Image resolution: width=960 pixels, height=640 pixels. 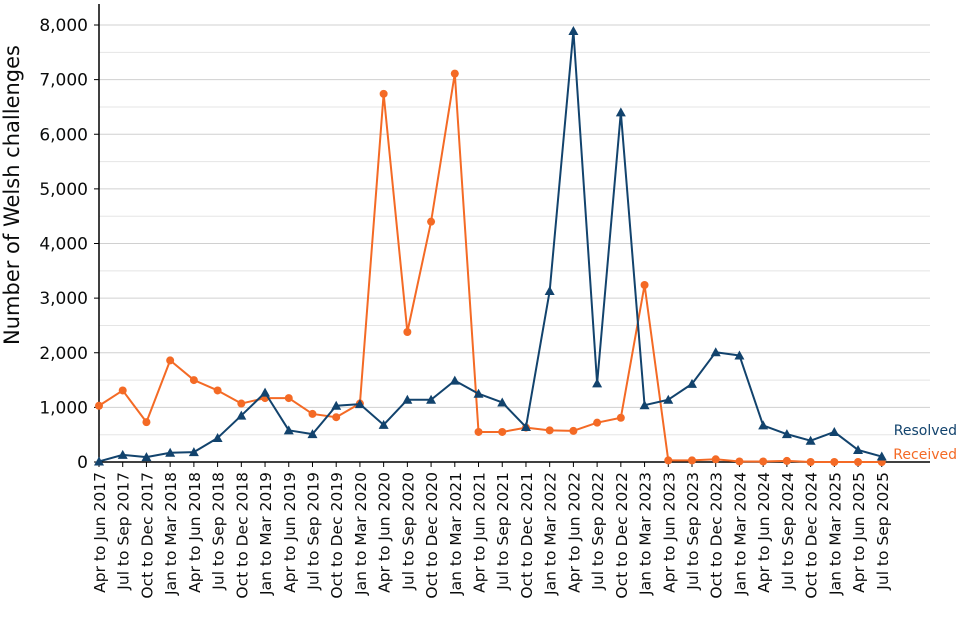 What do you see at coordinates (480, 532) in the screenshot?
I see `x-tick-label: Apr to Jun 2021` at bounding box center [480, 532].